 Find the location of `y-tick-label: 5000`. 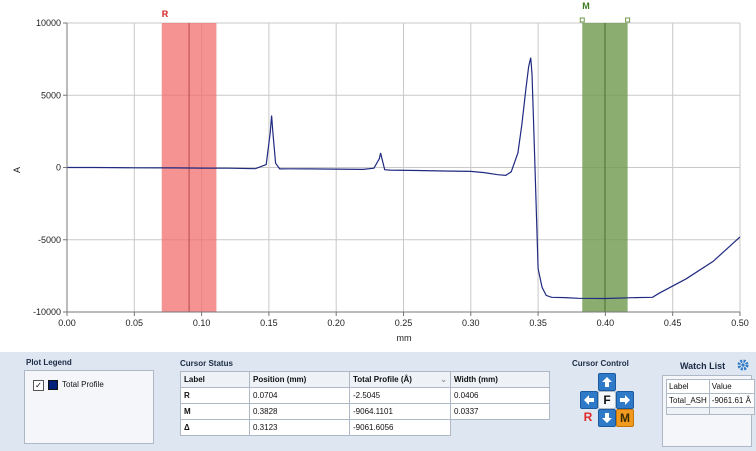

y-tick-label: 5000 is located at coordinates (51, 95).